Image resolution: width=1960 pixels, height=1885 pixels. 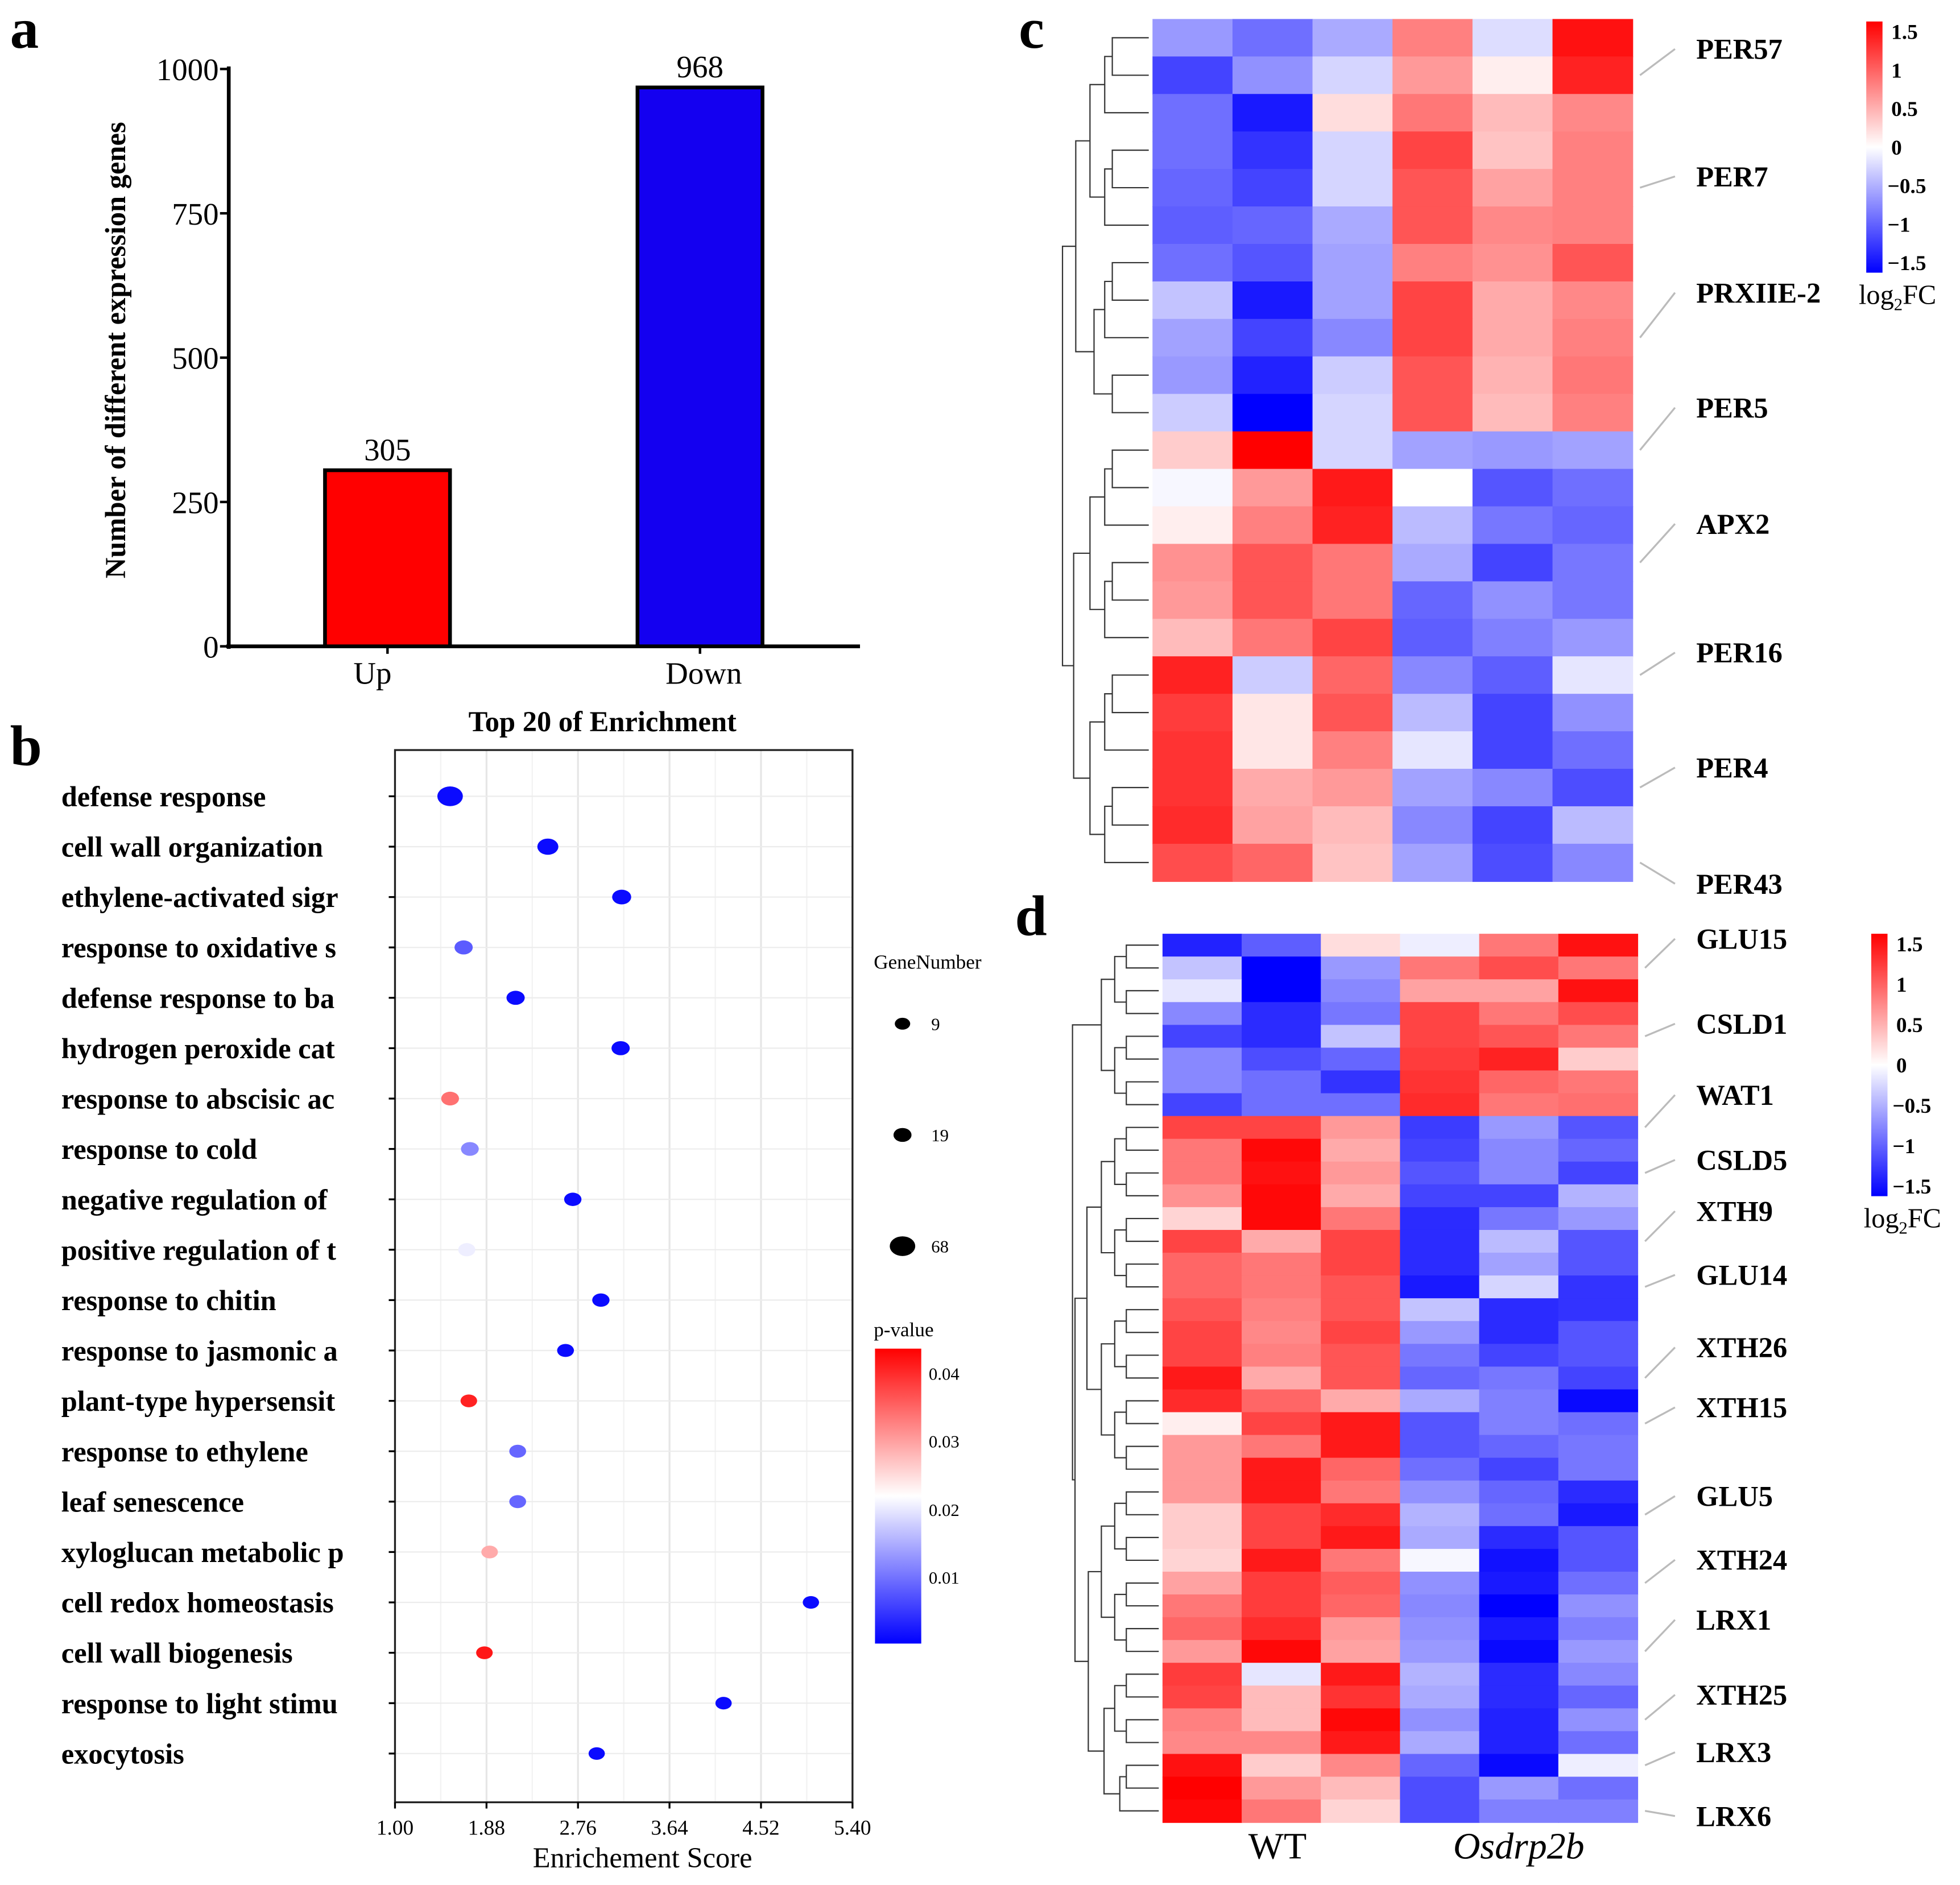 I want to click on term-label: defense response to ba, so click(x=198, y=998).